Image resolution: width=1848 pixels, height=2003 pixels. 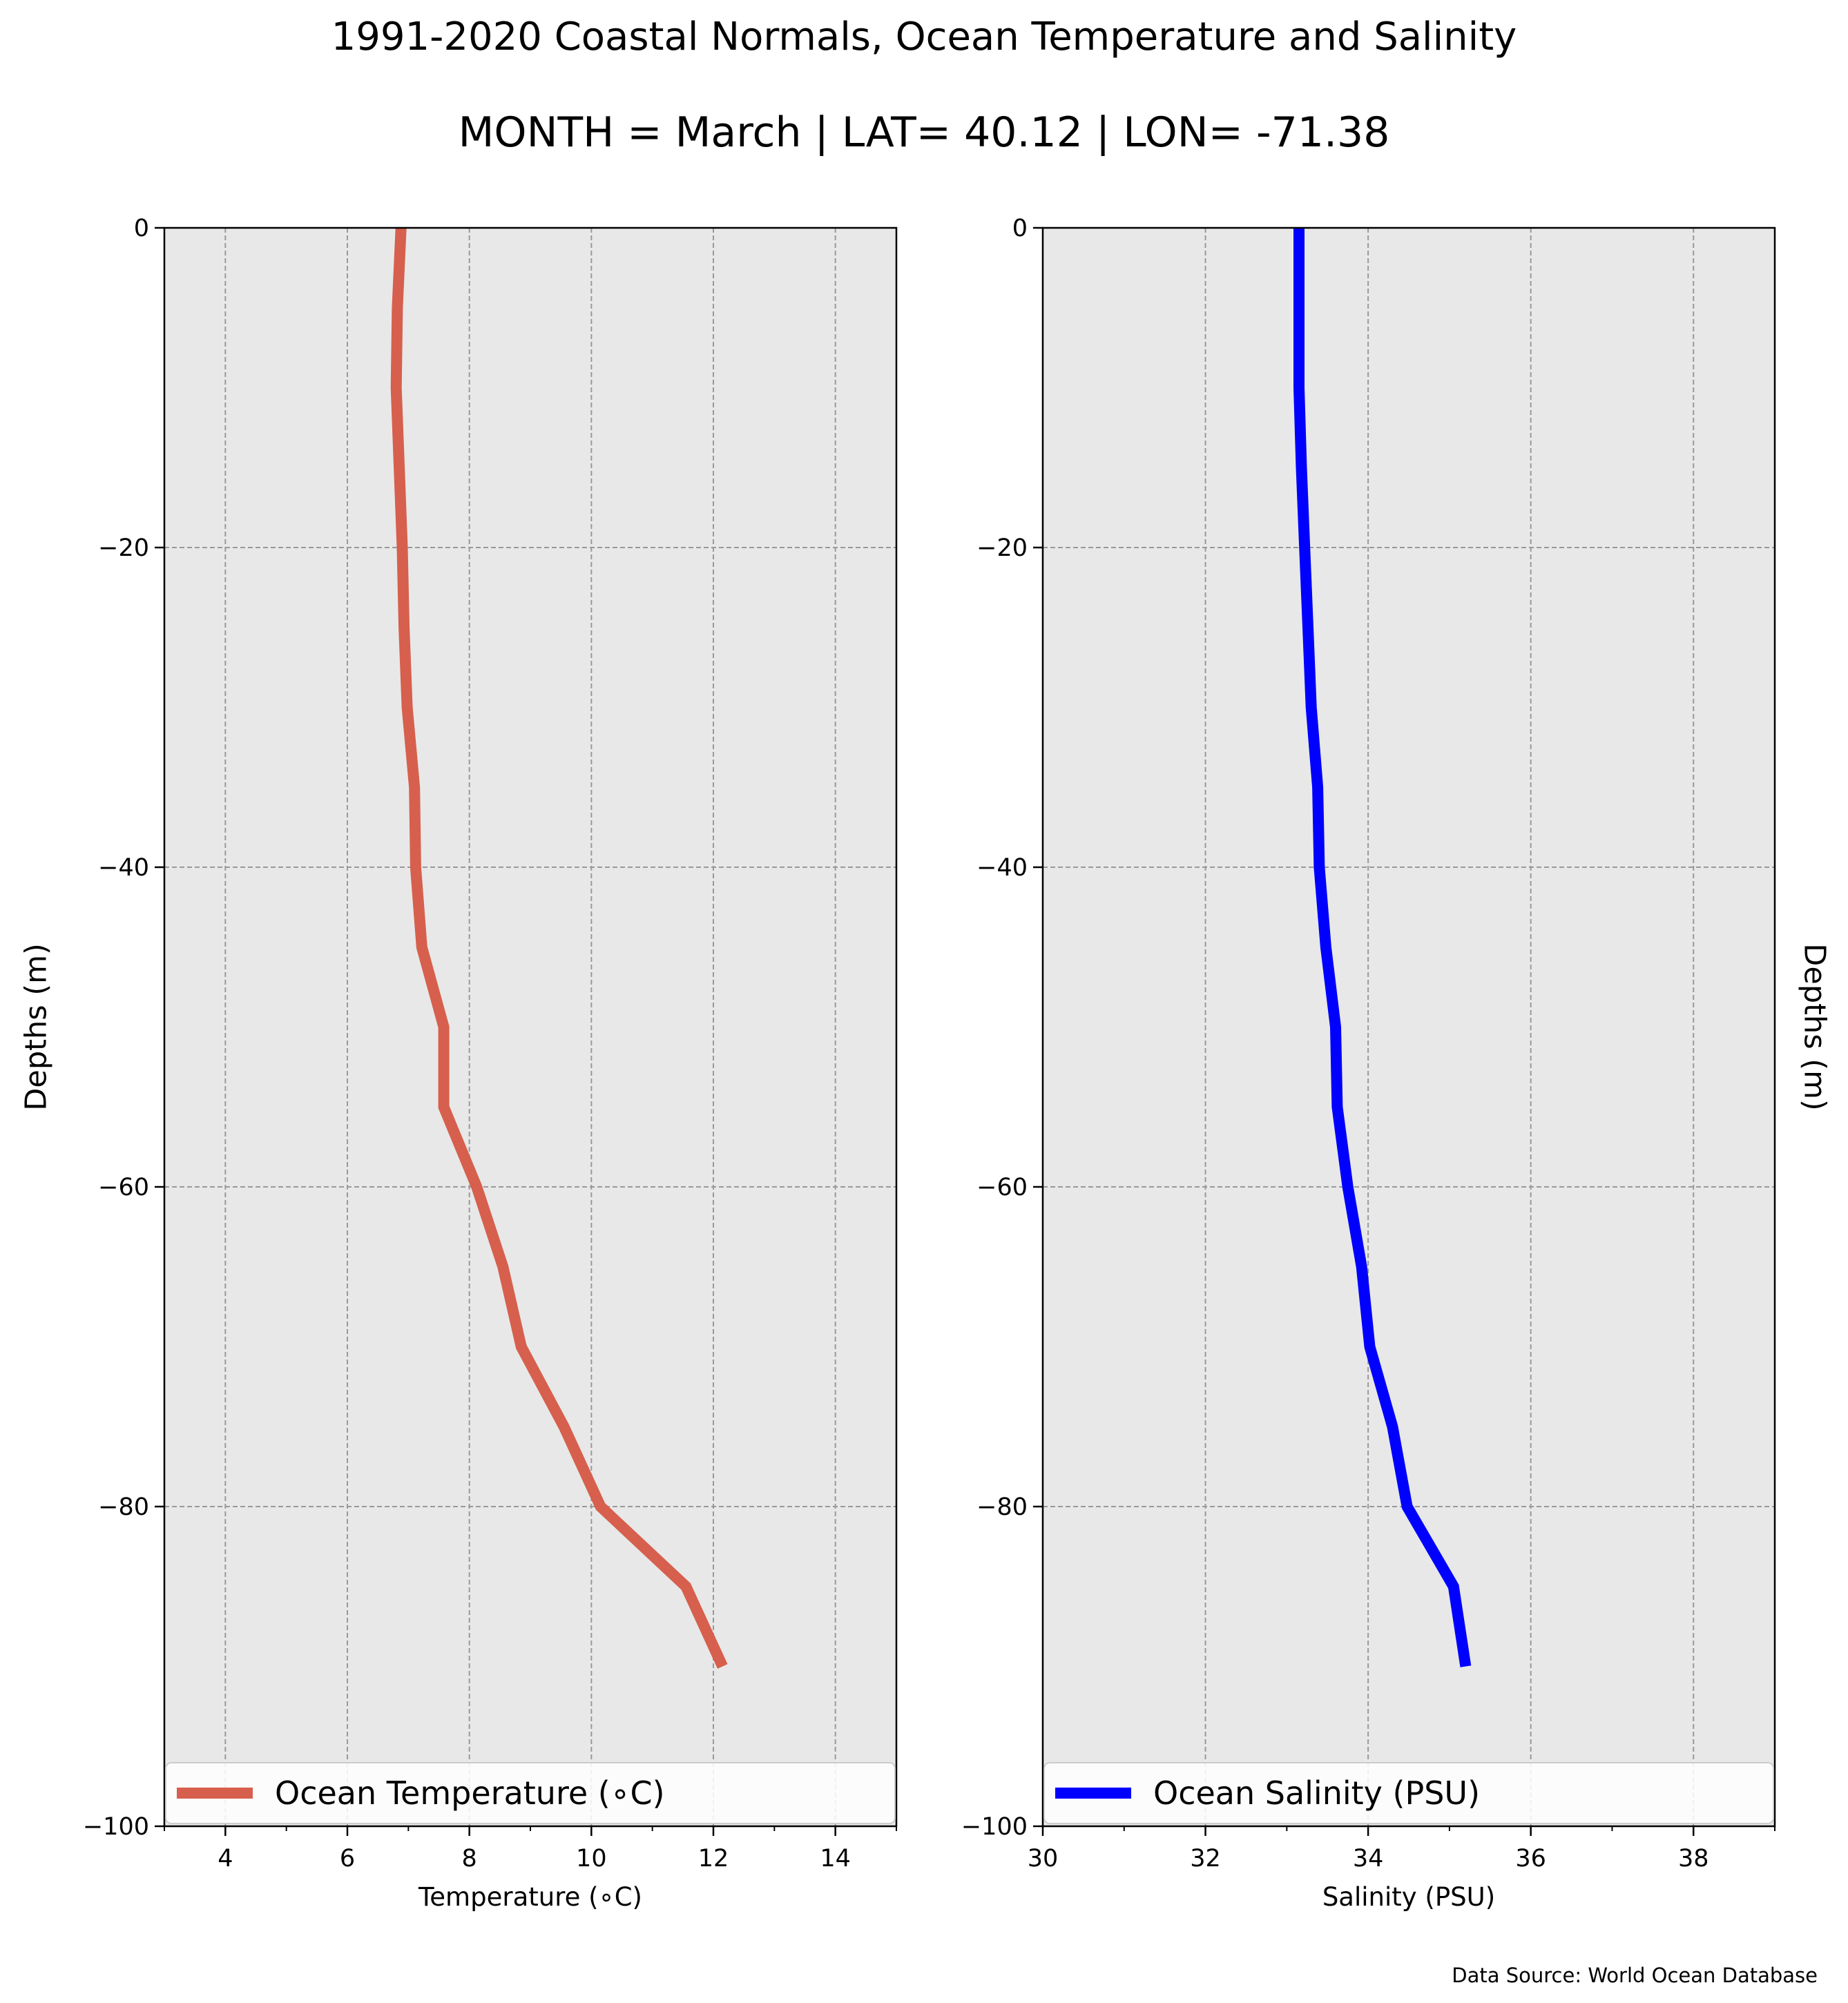 What do you see at coordinates (1002, 1507) in the screenshot?
I see `salinity-y-tick-label: −80` at bounding box center [1002, 1507].